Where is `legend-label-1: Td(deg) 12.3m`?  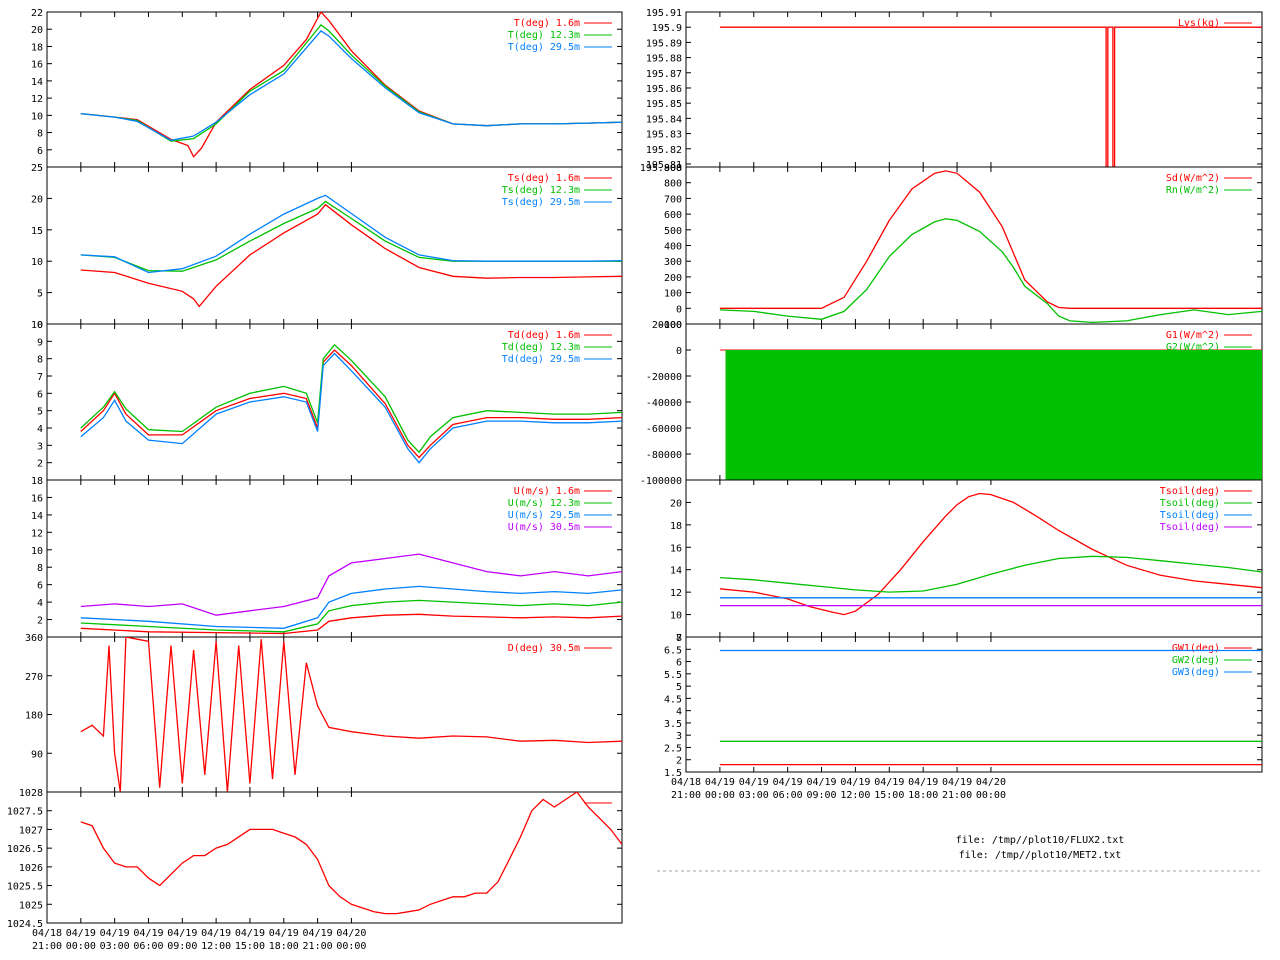
legend-label-1: Td(deg) 12.3m is located at coordinates (541, 347).